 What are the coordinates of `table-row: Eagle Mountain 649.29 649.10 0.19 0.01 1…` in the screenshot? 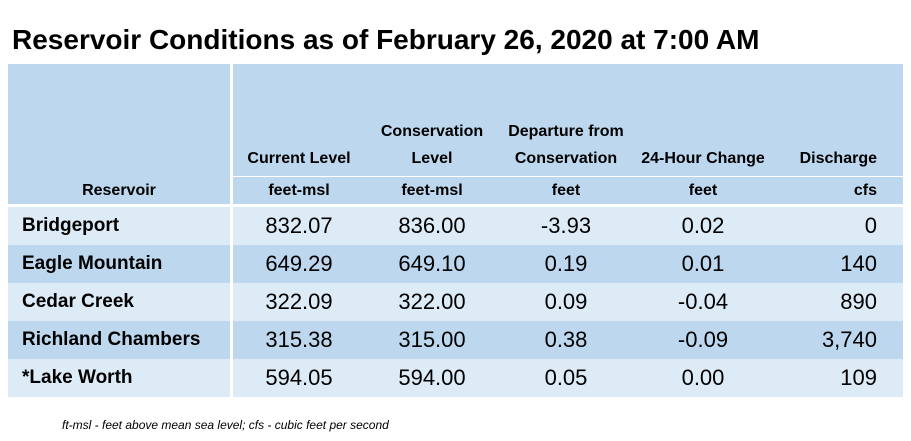 It's located at (455, 264).